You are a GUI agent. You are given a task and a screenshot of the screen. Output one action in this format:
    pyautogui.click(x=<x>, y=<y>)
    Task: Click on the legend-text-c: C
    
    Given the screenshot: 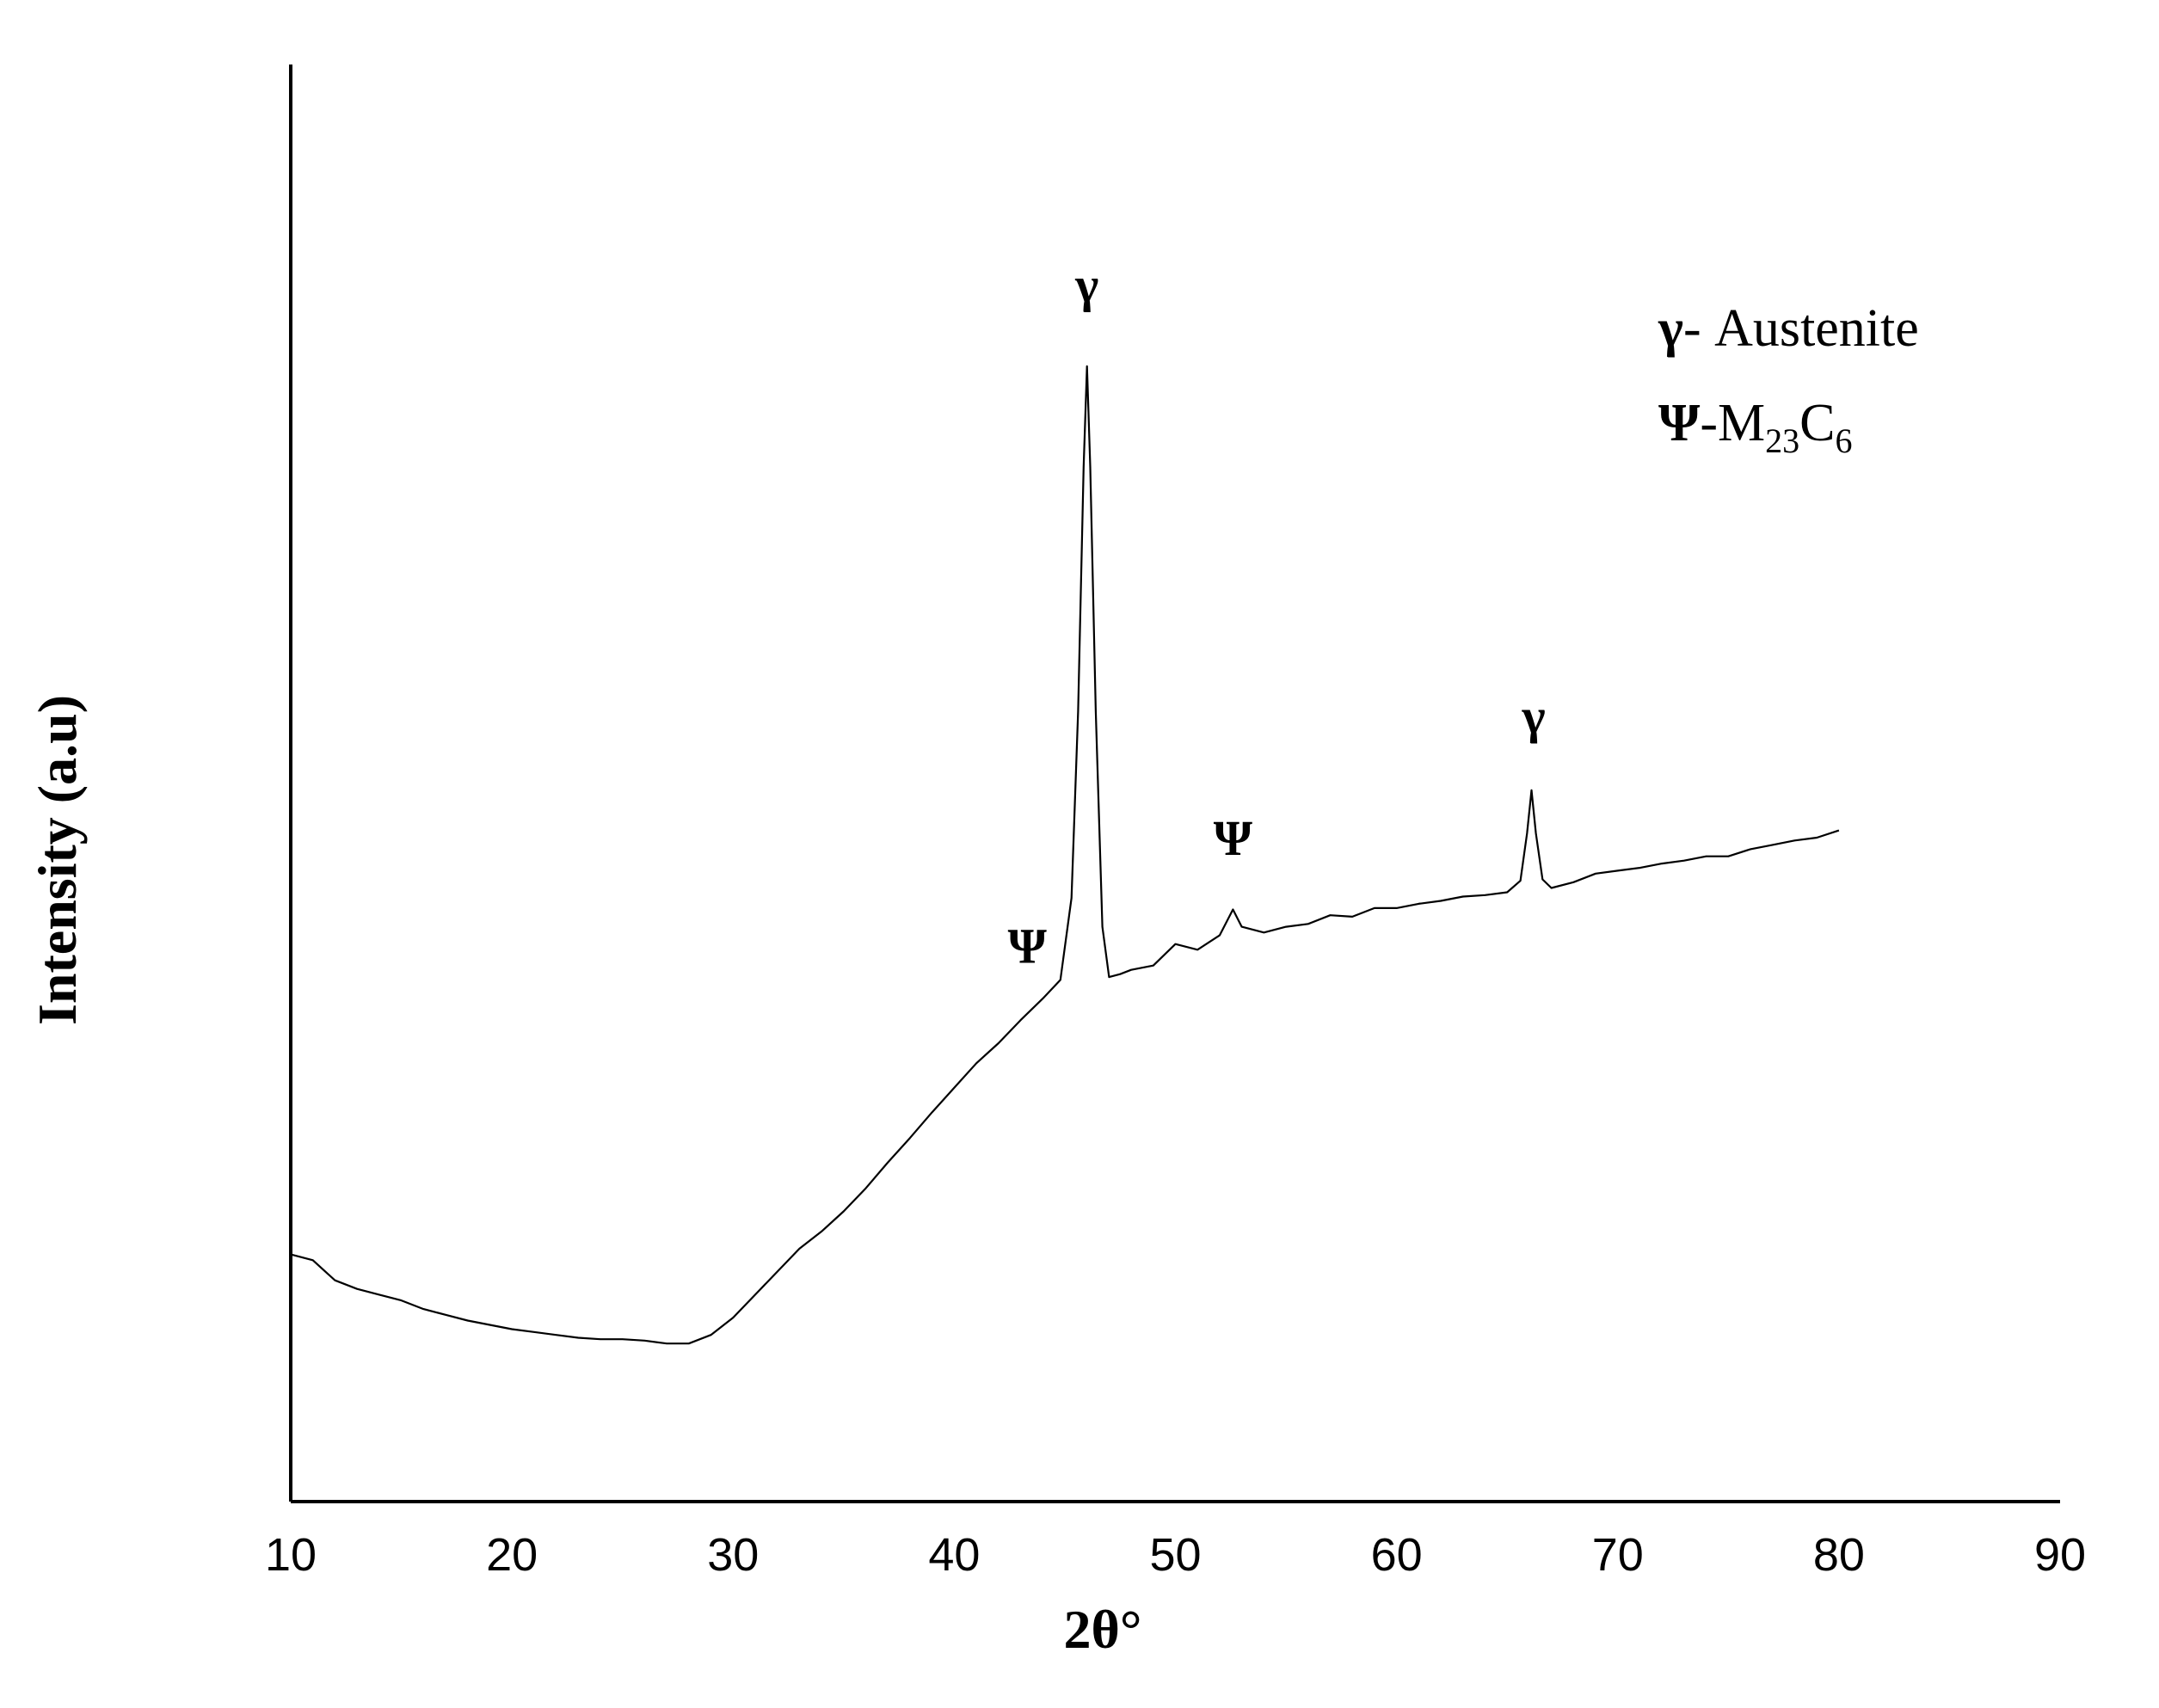 What is the action you would take?
    pyautogui.click(x=1817, y=423)
    